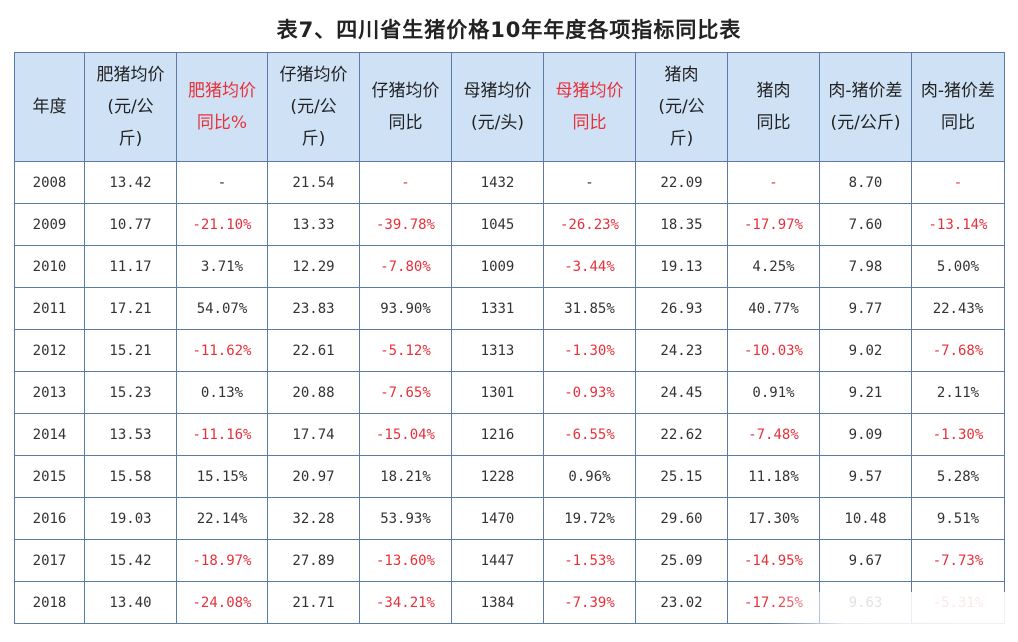  What do you see at coordinates (49, 560) in the screenshot?
I see `year-cell: 2017` at bounding box center [49, 560].